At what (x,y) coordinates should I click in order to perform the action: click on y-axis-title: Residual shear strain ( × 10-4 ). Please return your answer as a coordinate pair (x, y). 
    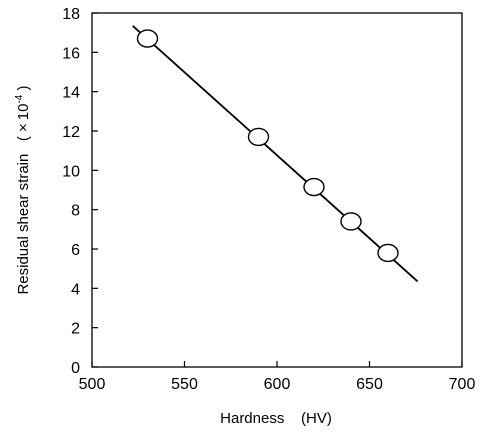
    Looking at the image, I should click on (23, 189).